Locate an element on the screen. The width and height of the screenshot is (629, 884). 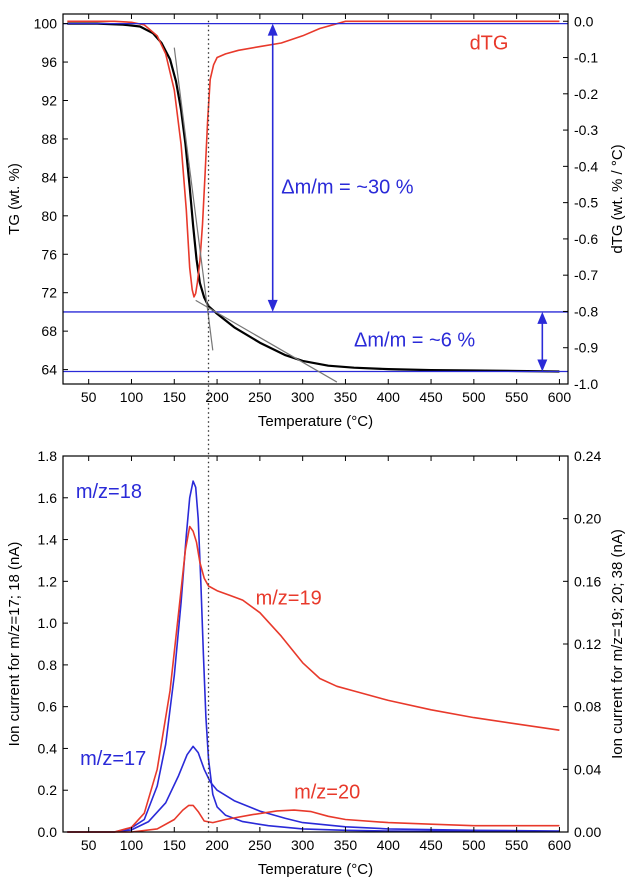
y2-tick-label: -0.5 is located at coordinates (586, 203).